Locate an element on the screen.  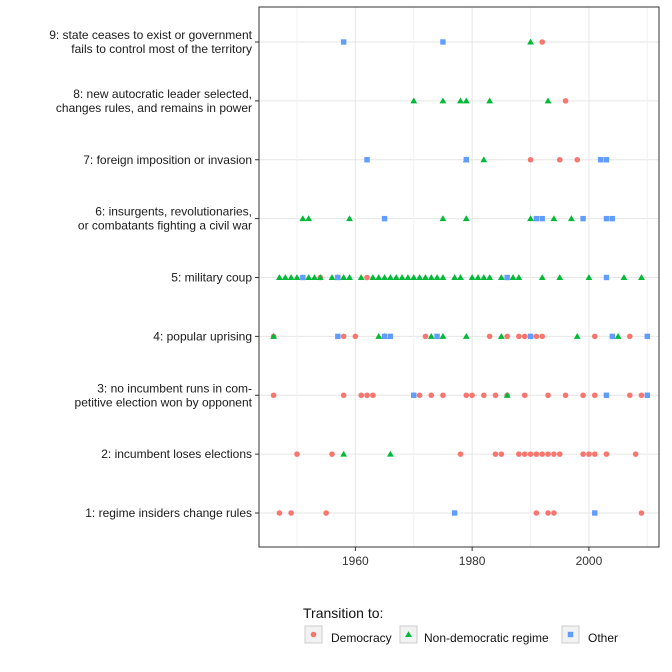
point-democracy-cat3-1993 is located at coordinates (548, 395).